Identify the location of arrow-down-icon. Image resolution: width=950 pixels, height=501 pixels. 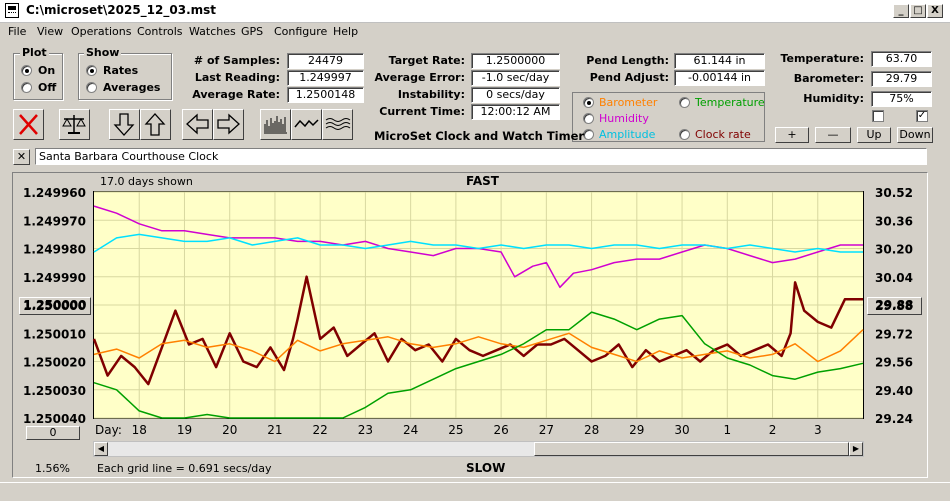
(124, 124).